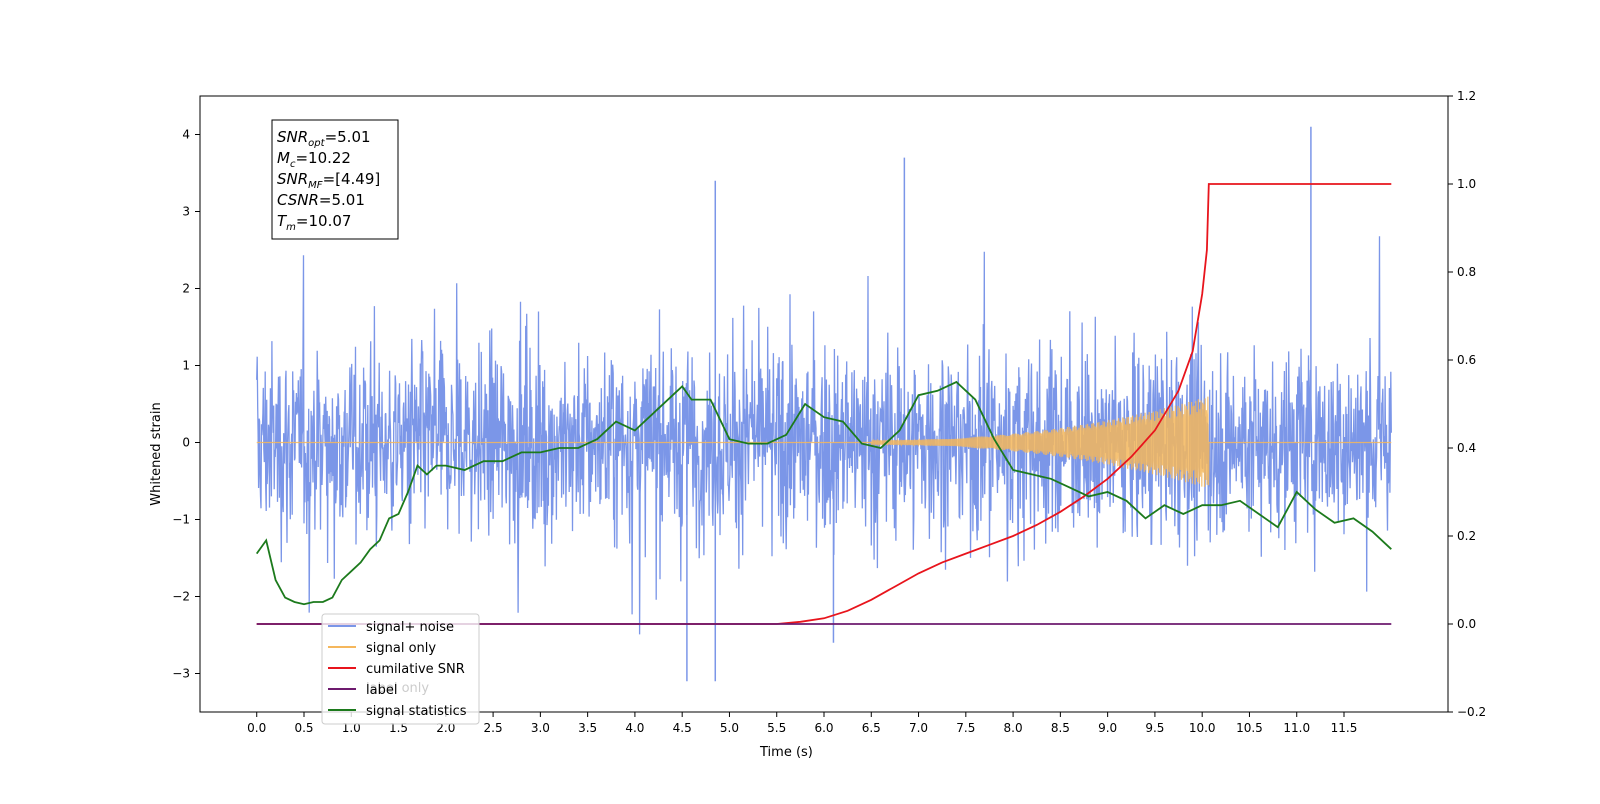  What do you see at coordinates (1154, 728) in the screenshot?
I see `x-tick-label: 9.5` at bounding box center [1154, 728].